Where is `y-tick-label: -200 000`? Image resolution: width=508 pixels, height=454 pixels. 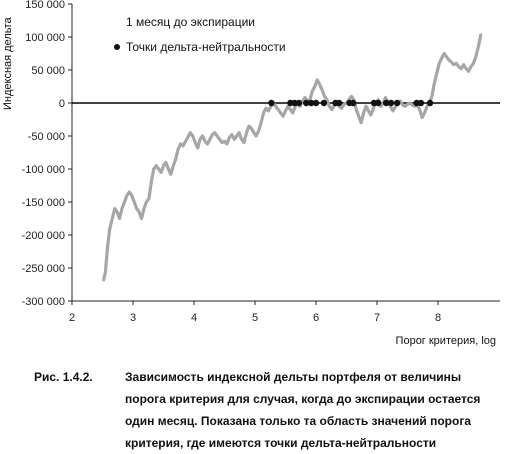 y-tick-label: -200 000 is located at coordinates (43, 236).